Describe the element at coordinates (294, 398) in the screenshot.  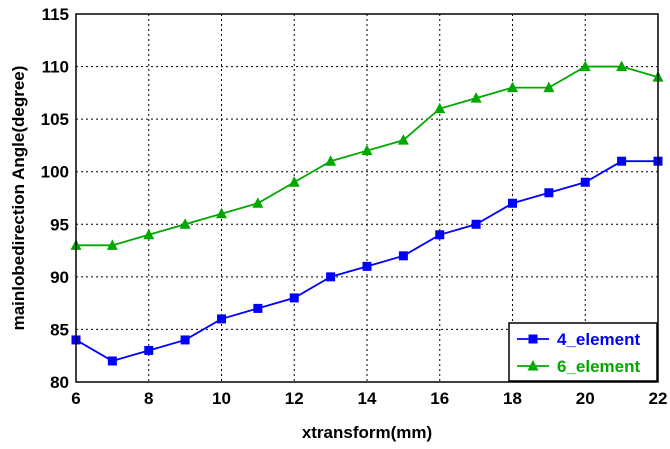
I see `x-tick-label: 12` at that location.